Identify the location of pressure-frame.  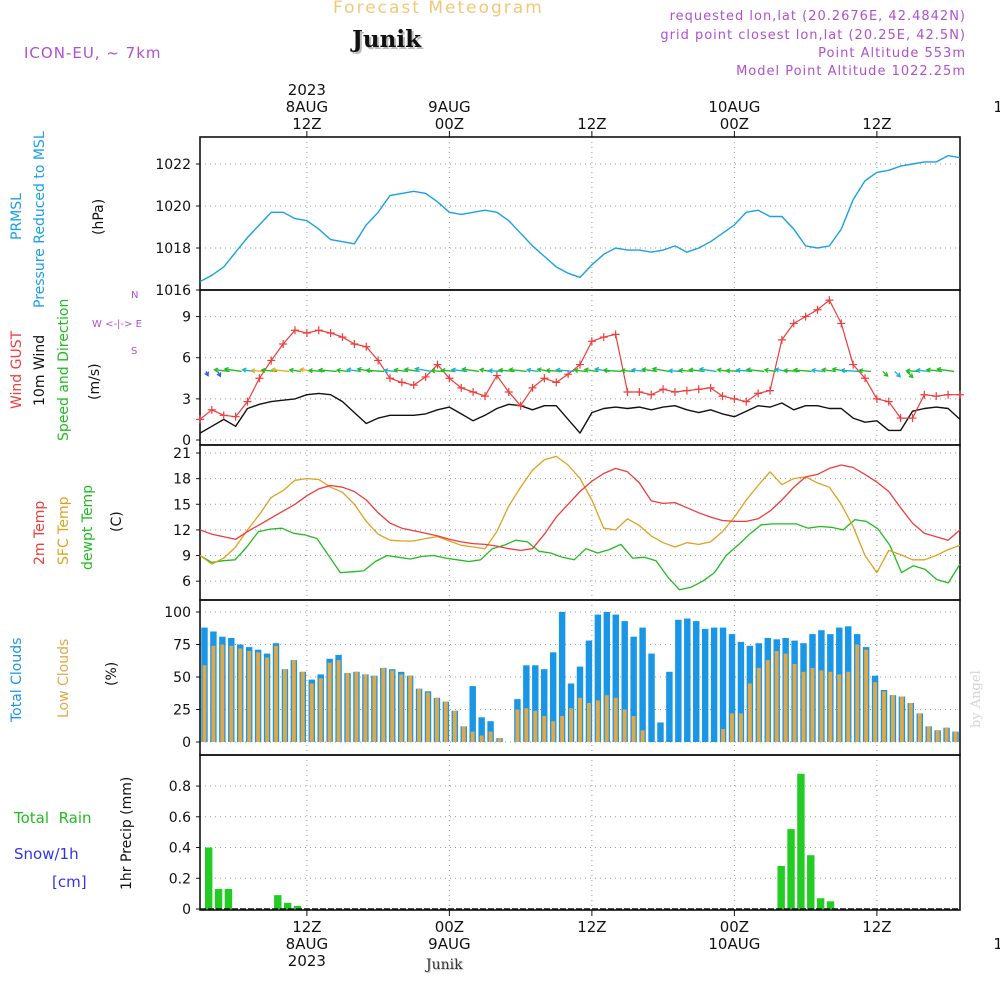
(580, 213).